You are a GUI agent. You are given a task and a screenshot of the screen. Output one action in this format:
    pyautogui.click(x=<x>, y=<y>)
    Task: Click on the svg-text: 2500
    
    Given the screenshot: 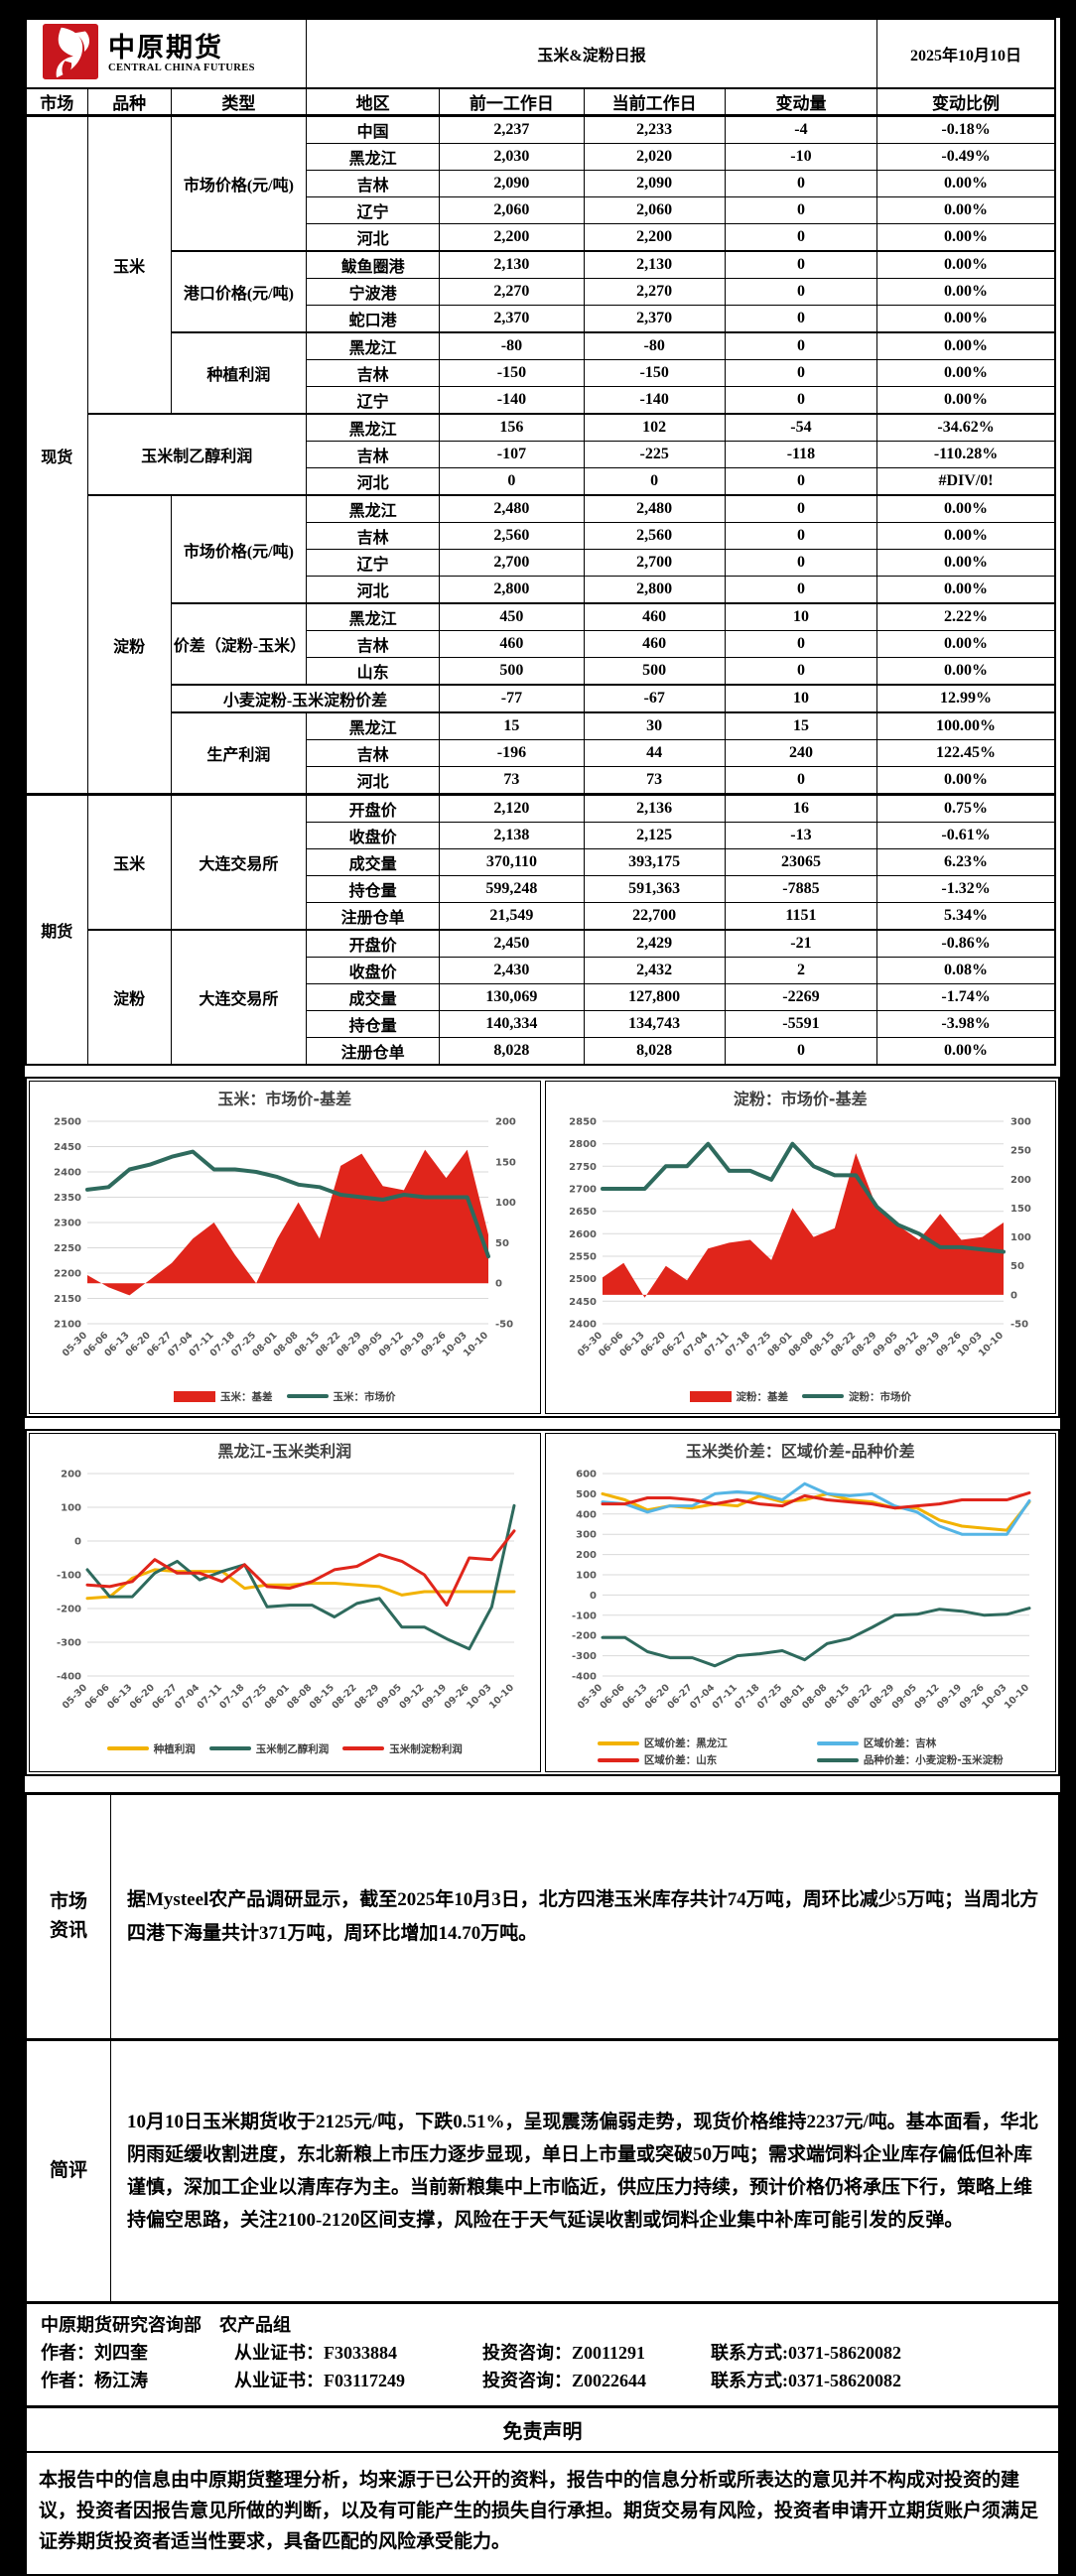 What is the action you would take?
    pyautogui.click(x=583, y=1280)
    